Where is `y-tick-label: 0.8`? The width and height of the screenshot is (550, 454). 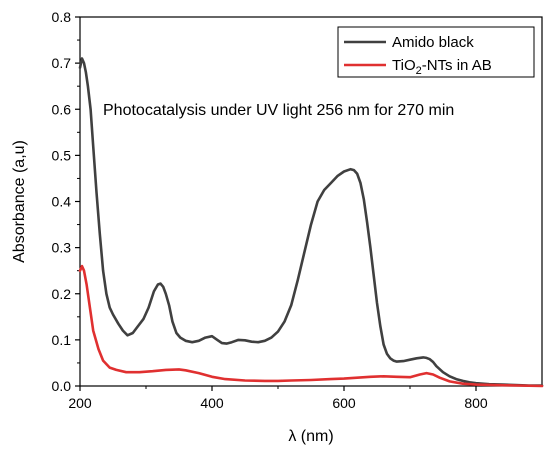
y-tick-label: 0.8 is located at coordinates (62, 17).